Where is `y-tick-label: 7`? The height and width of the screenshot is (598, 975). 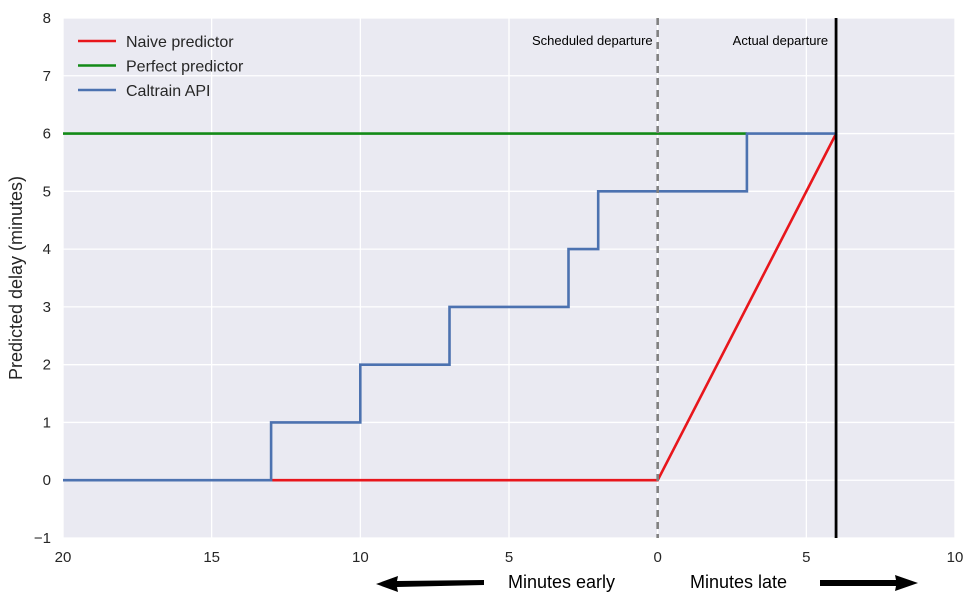
y-tick-label: 7 is located at coordinates (47, 76).